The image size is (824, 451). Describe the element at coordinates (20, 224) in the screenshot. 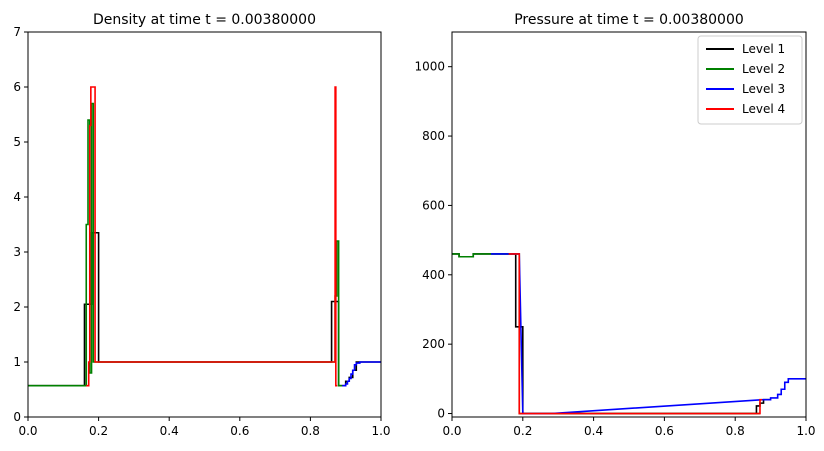

I see `density-y-ticks: 0 1 2 3 4 5 6 7` at that location.